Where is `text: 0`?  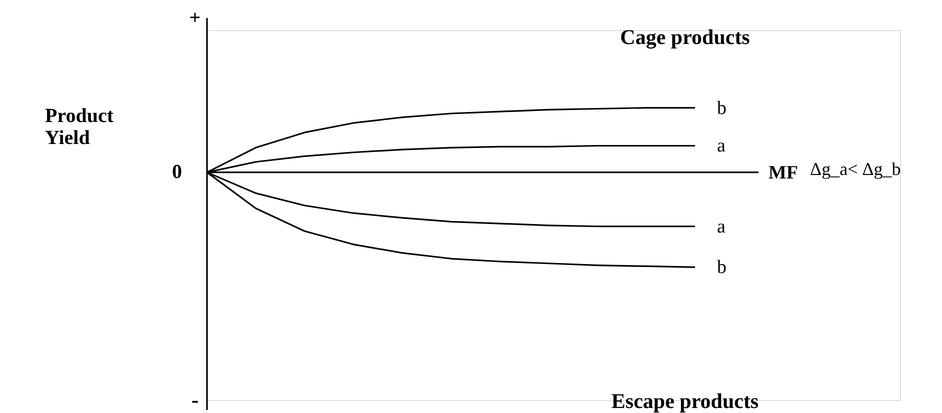 text: 0 is located at coordinates (177, 172).